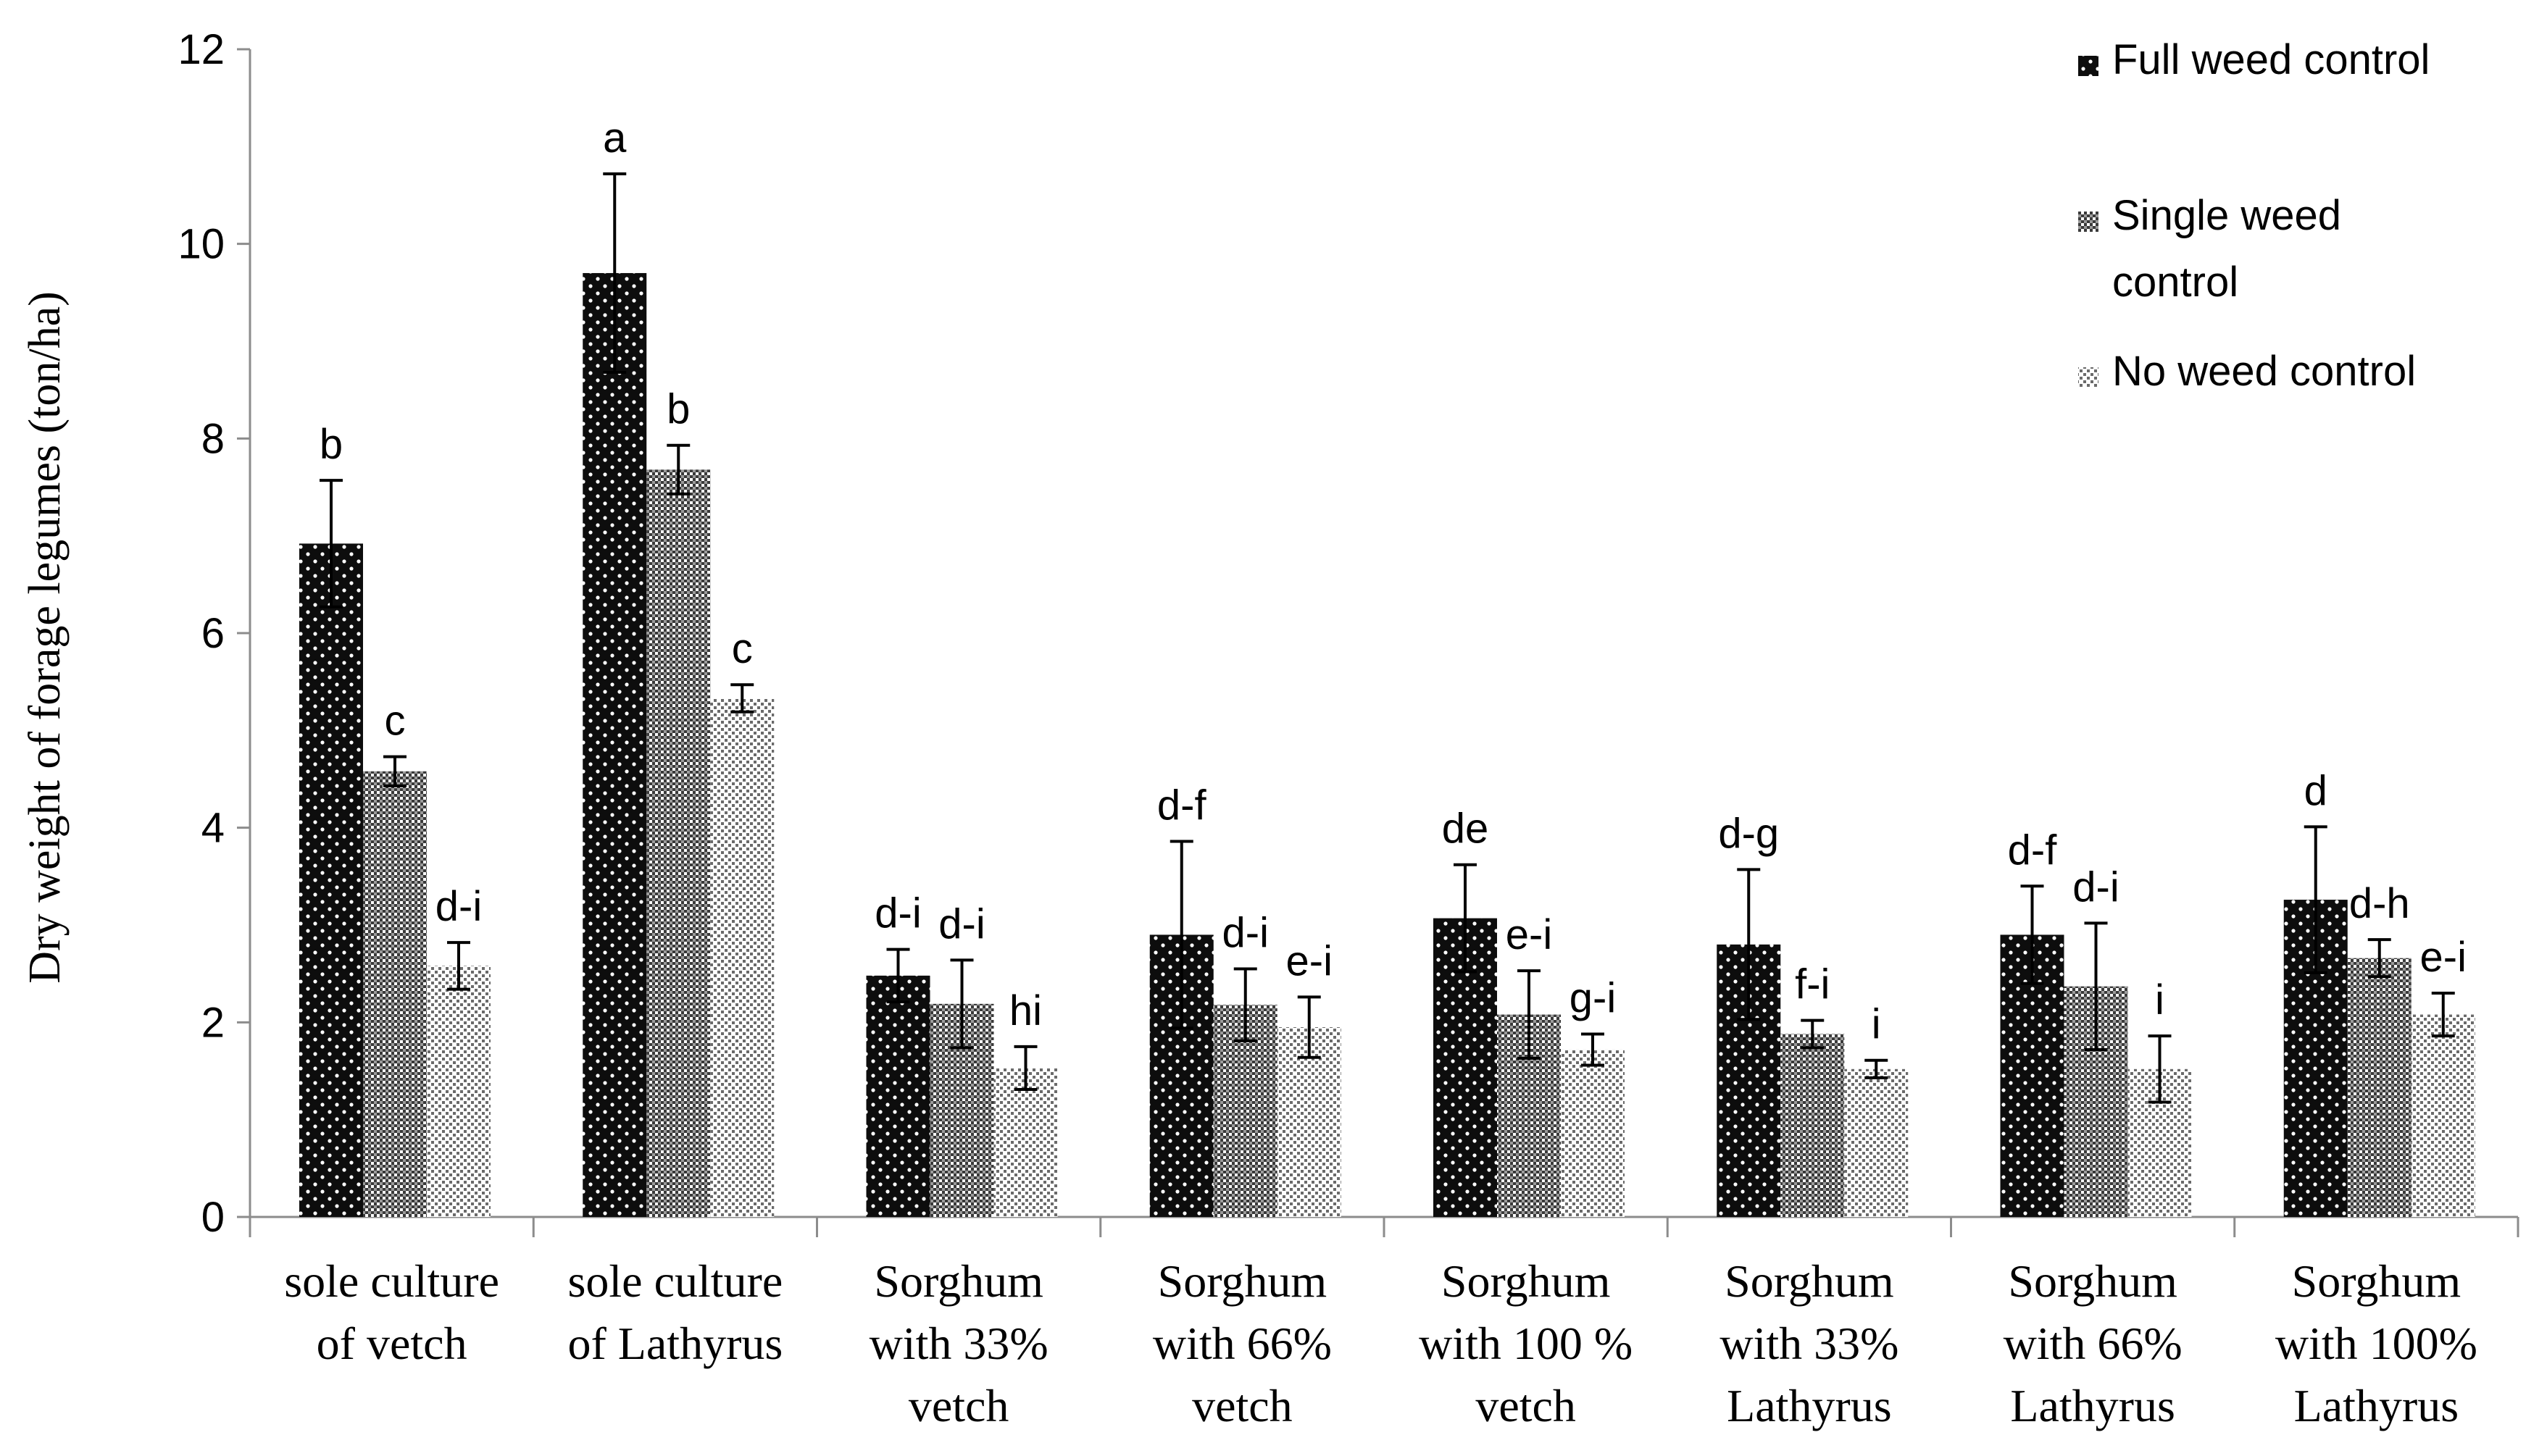  Describe the element at coordinates (959, 1343) in the screenshot. I see `x-category-label: Sorghum with 33% vetch` at that location.